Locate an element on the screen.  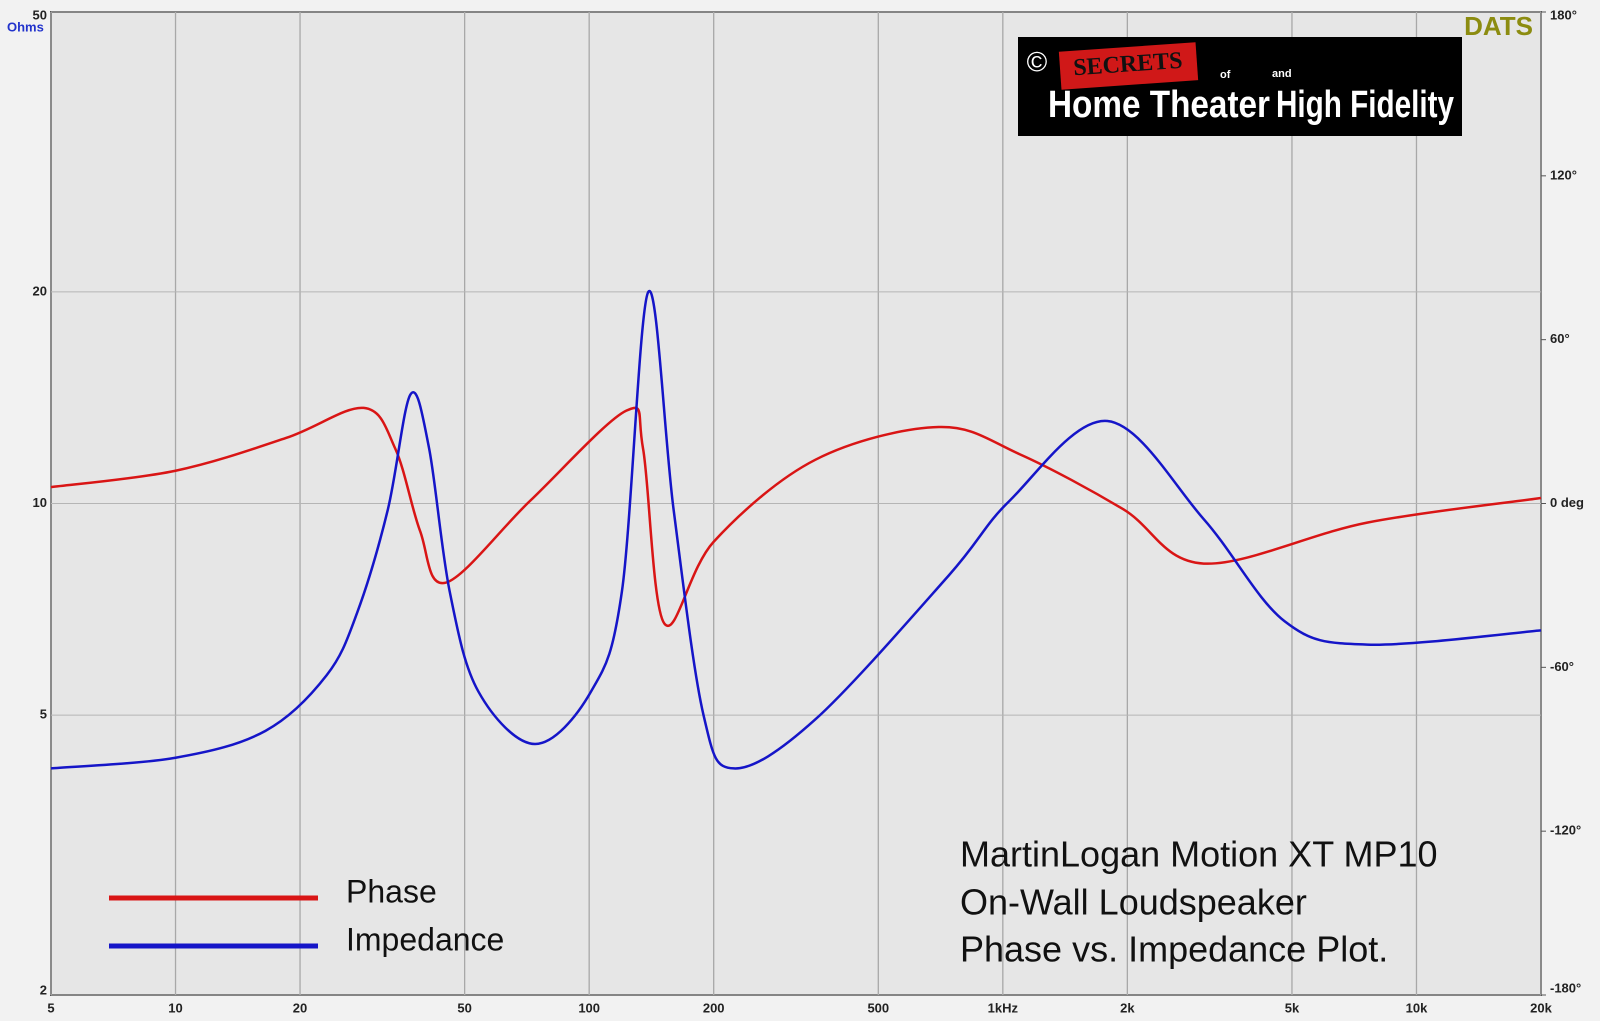
annotation: On-Wall Loudspeaker is located at coordinates (1133, 902).